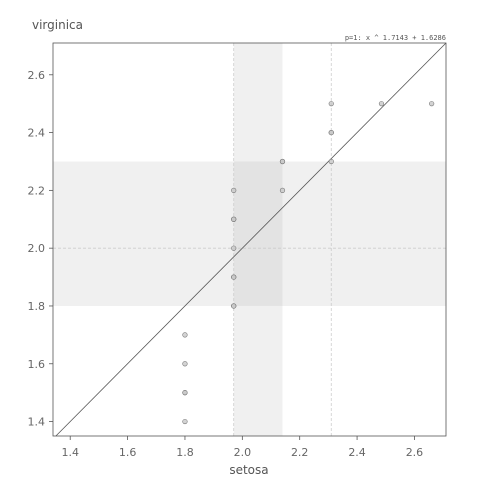 Image resolution: width=480 pixels, height=480 pixels. I want to click on y-tick-label: 2.6, so click(37, 75).